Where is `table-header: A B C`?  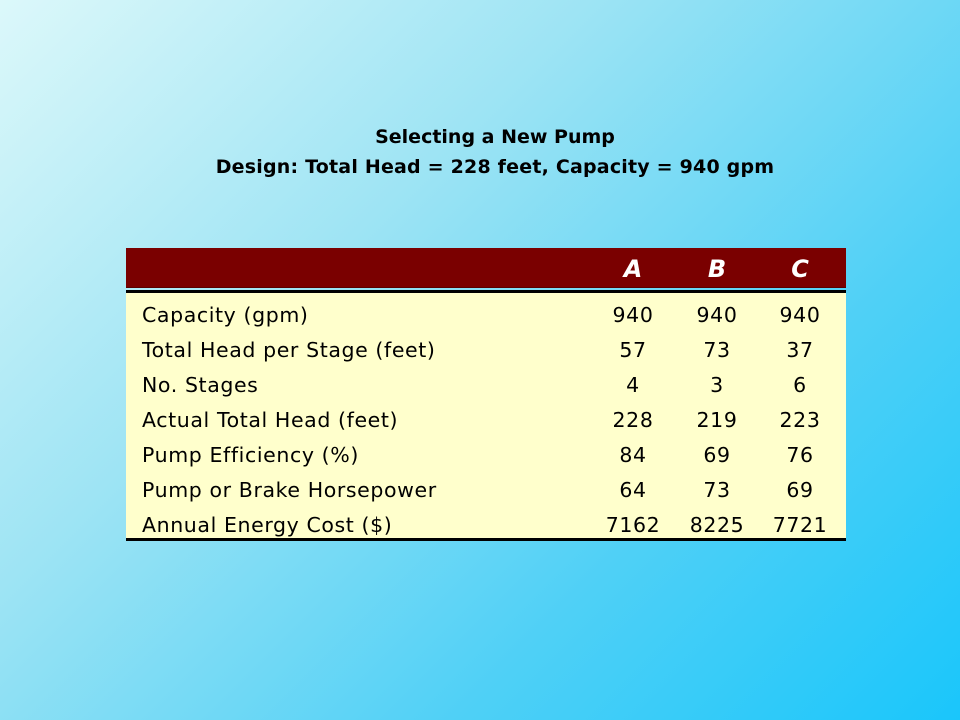 table-header: A B C is located at coordinates (486, 268).